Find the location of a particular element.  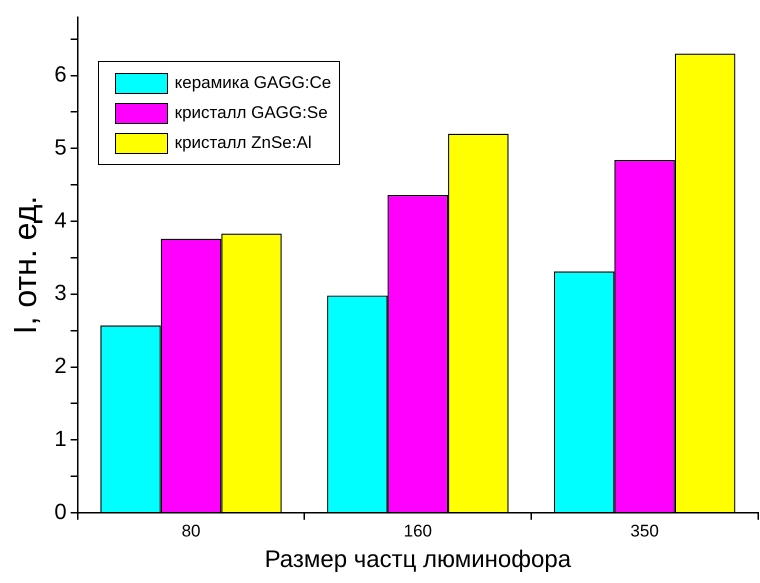

x-tick-label: 350 is located at coordinates (644, 531).